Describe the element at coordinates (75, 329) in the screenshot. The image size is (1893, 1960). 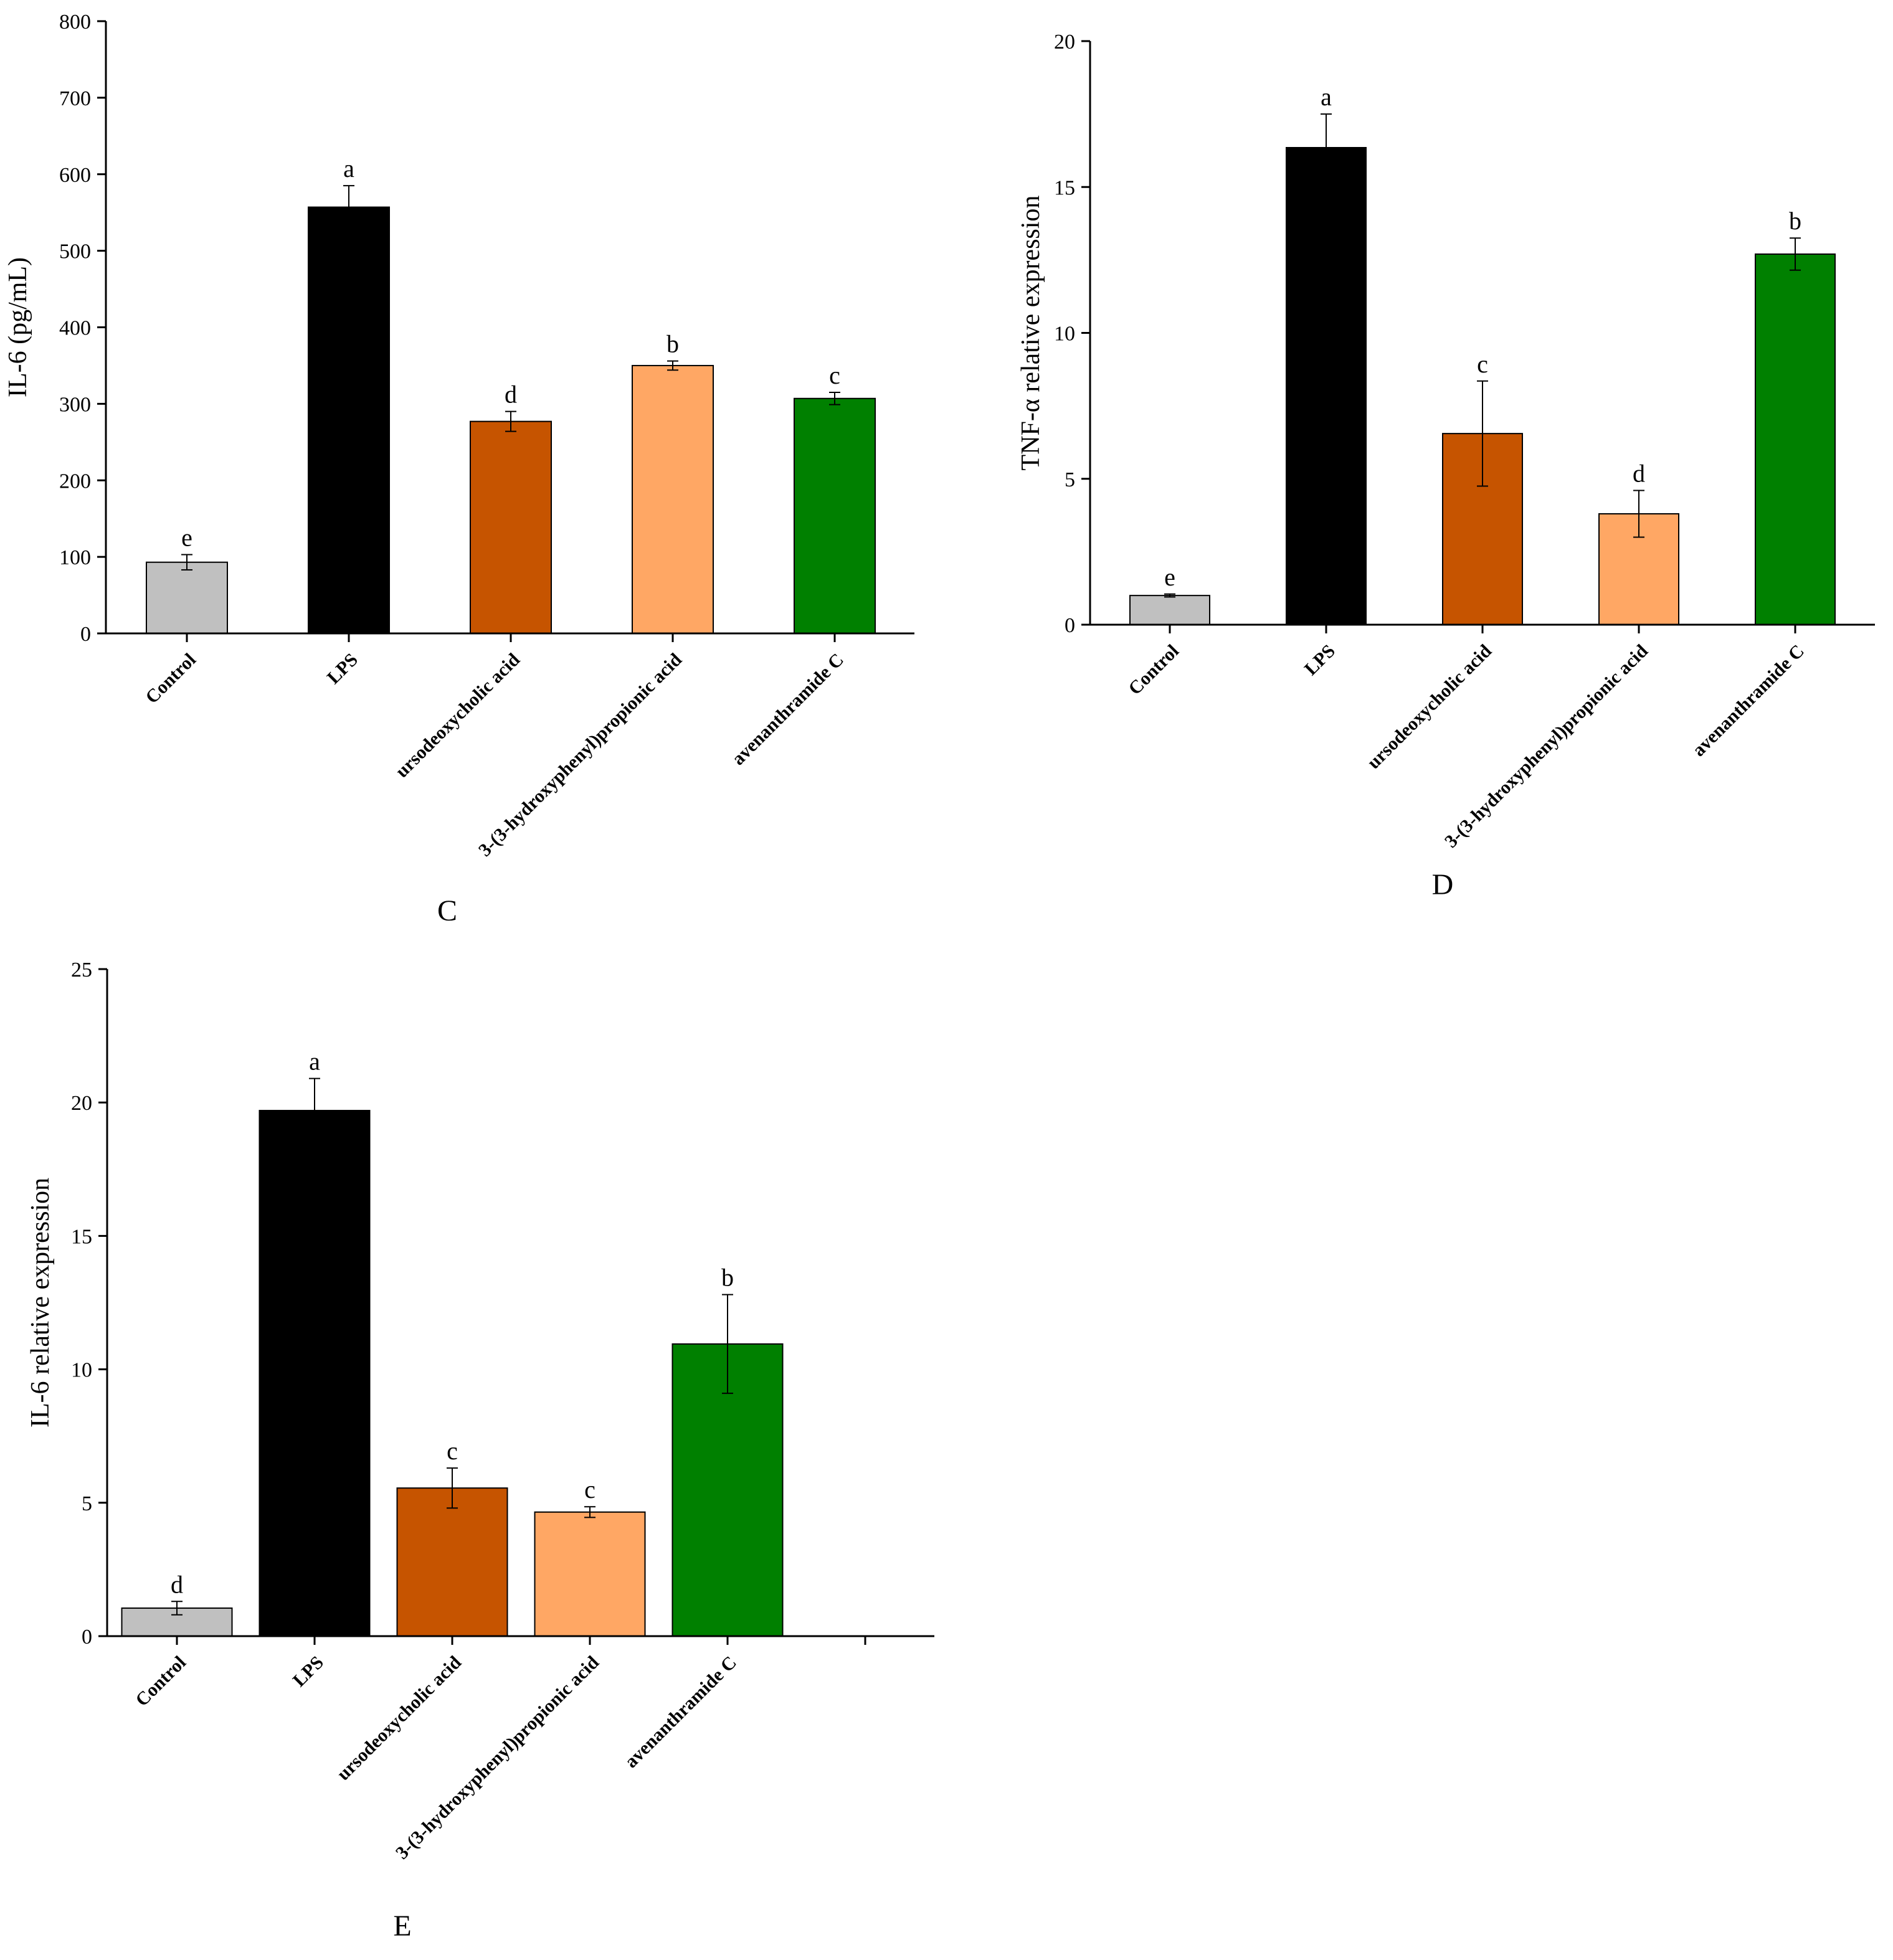
I see `y-tick-label: 400` at that location.